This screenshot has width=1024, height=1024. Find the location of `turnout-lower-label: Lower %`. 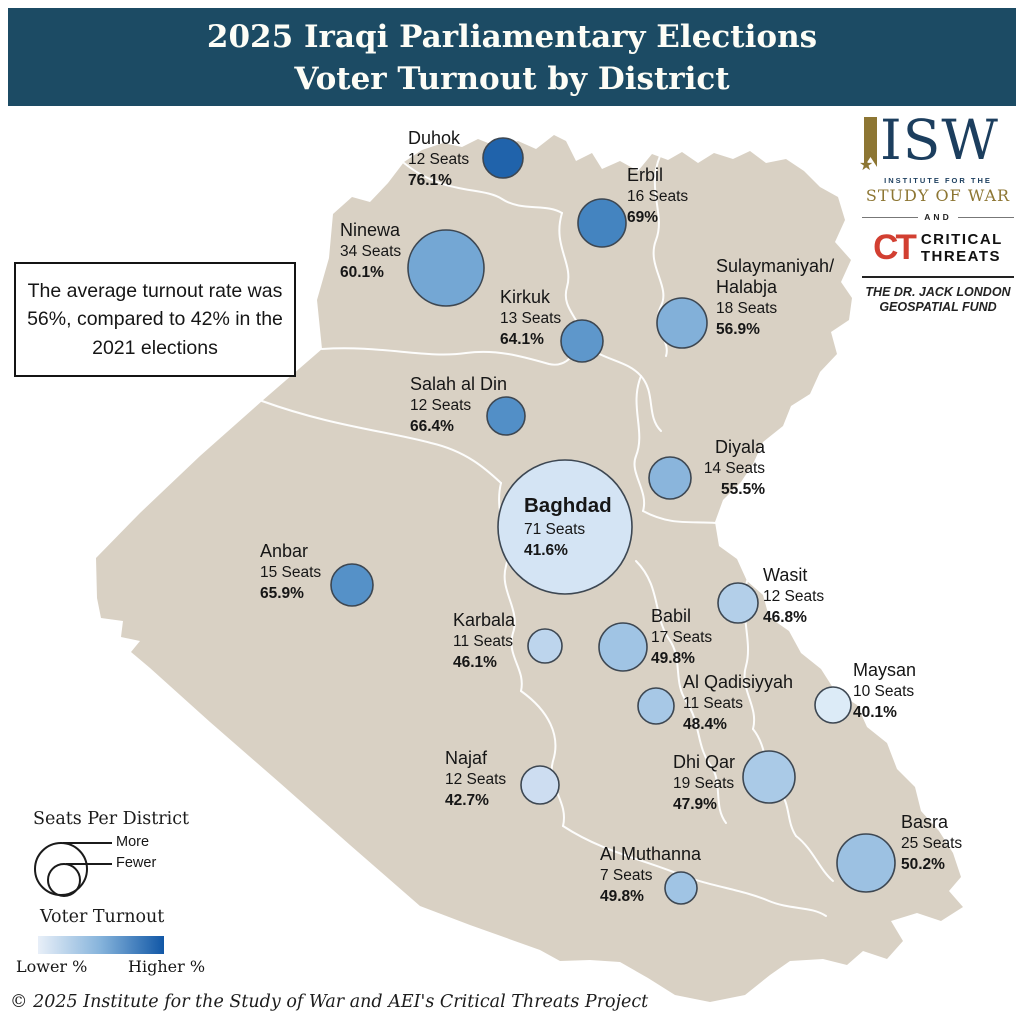

turnout-lower-label: Lower % is located at coordinates (52, 966).